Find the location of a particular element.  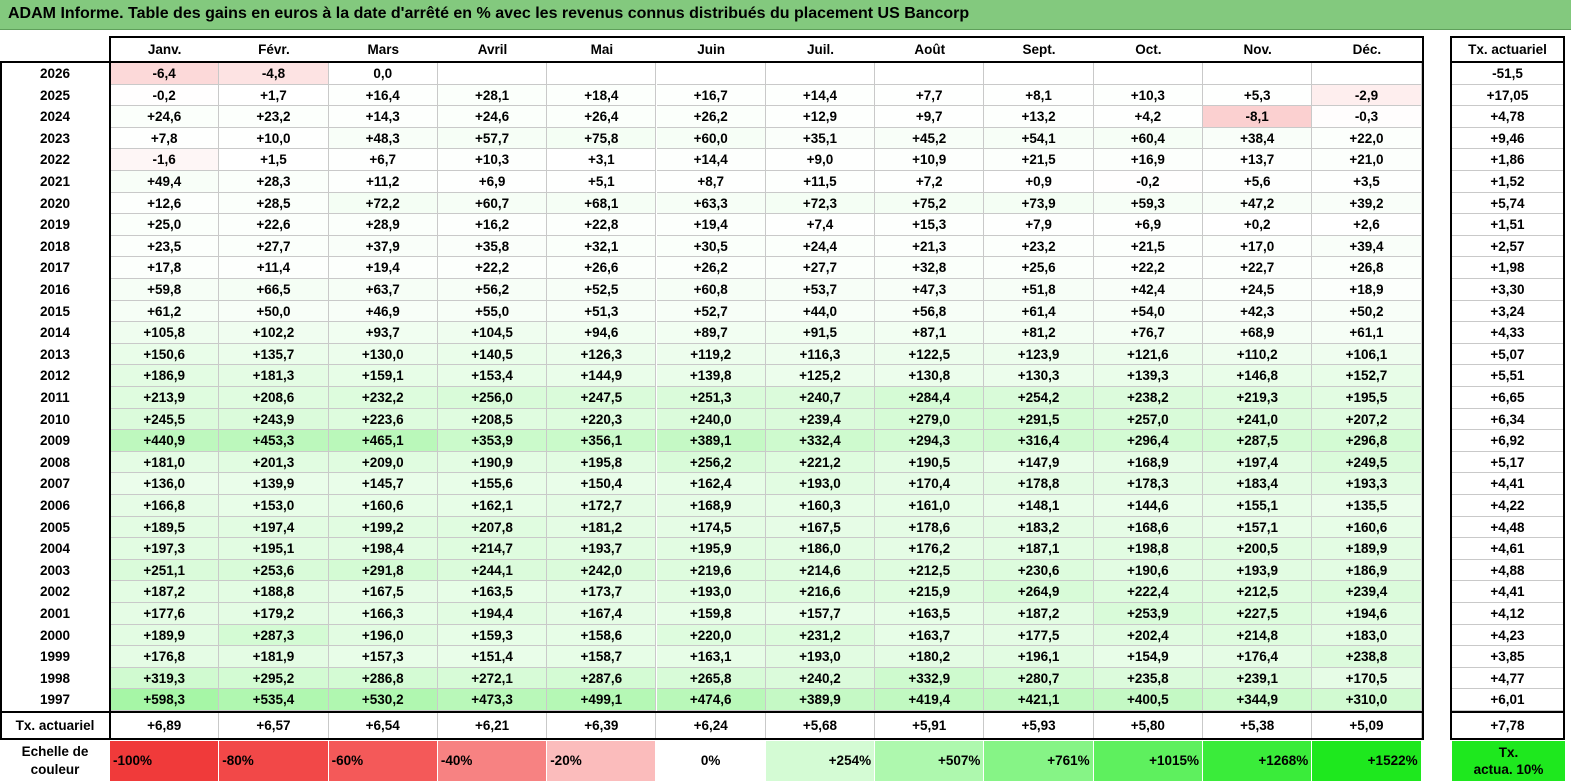

table-cell: +193,7 is located at coordinates (602, 549).